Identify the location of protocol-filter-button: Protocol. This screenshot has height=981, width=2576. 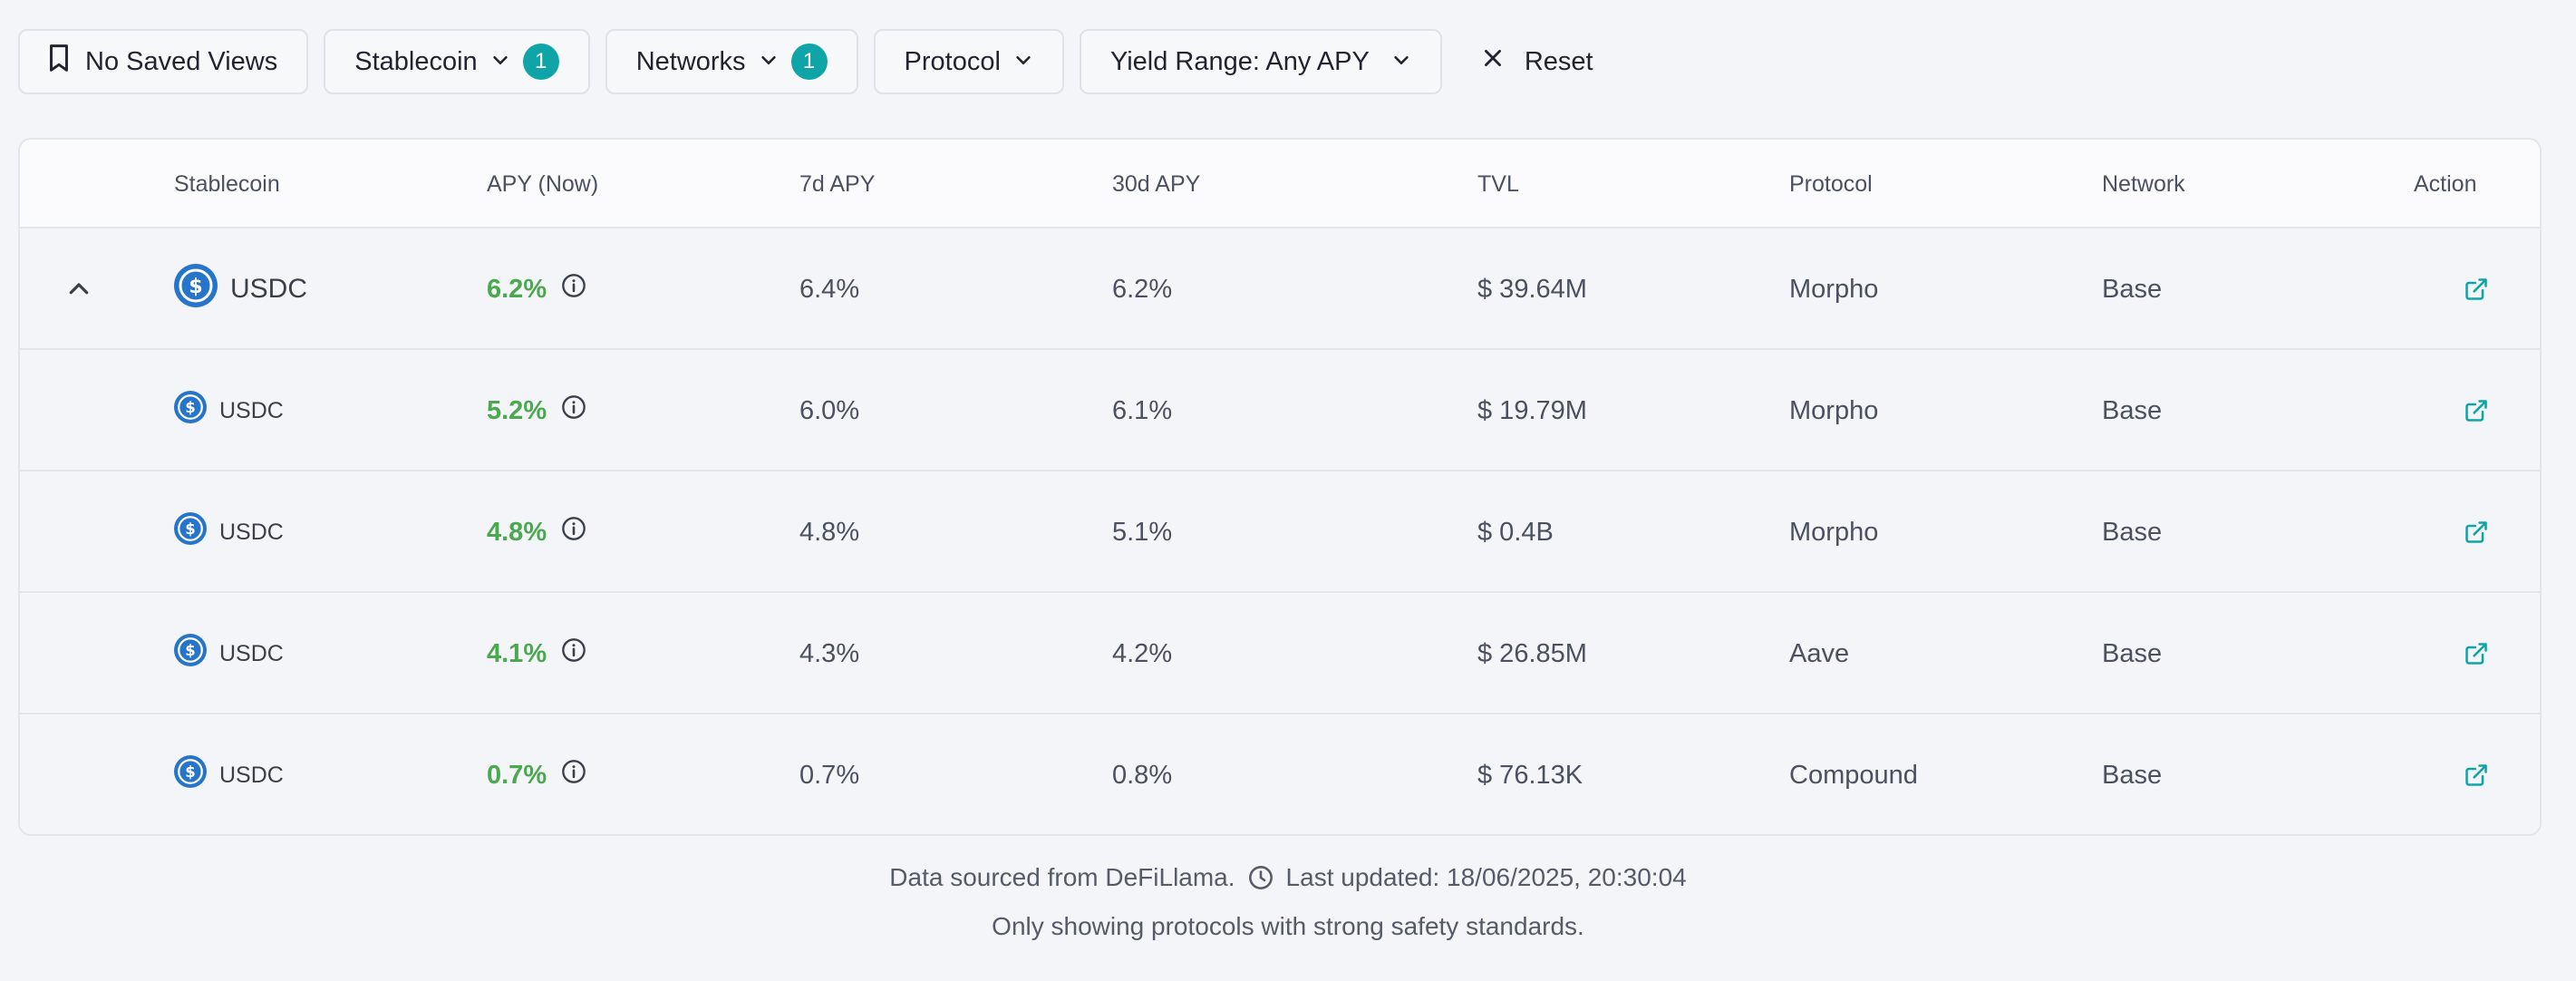
(968, 61).